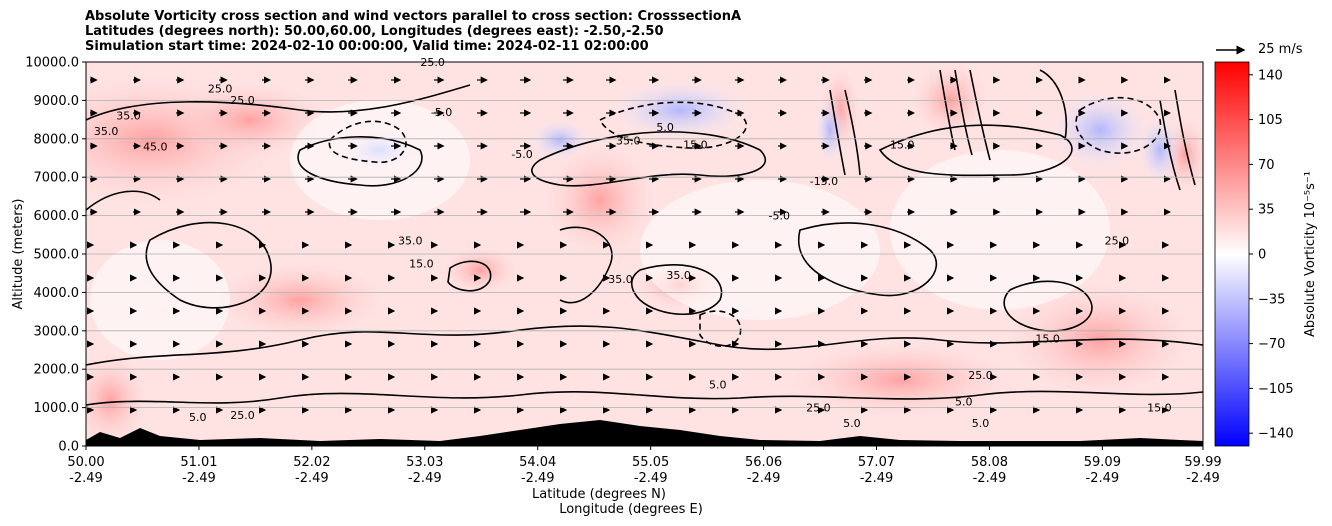 Image resolution: width=1332 pixels, height=526 pixels. I want to click on x-tick-label-lon-4: -2.49, so click(538, 478).